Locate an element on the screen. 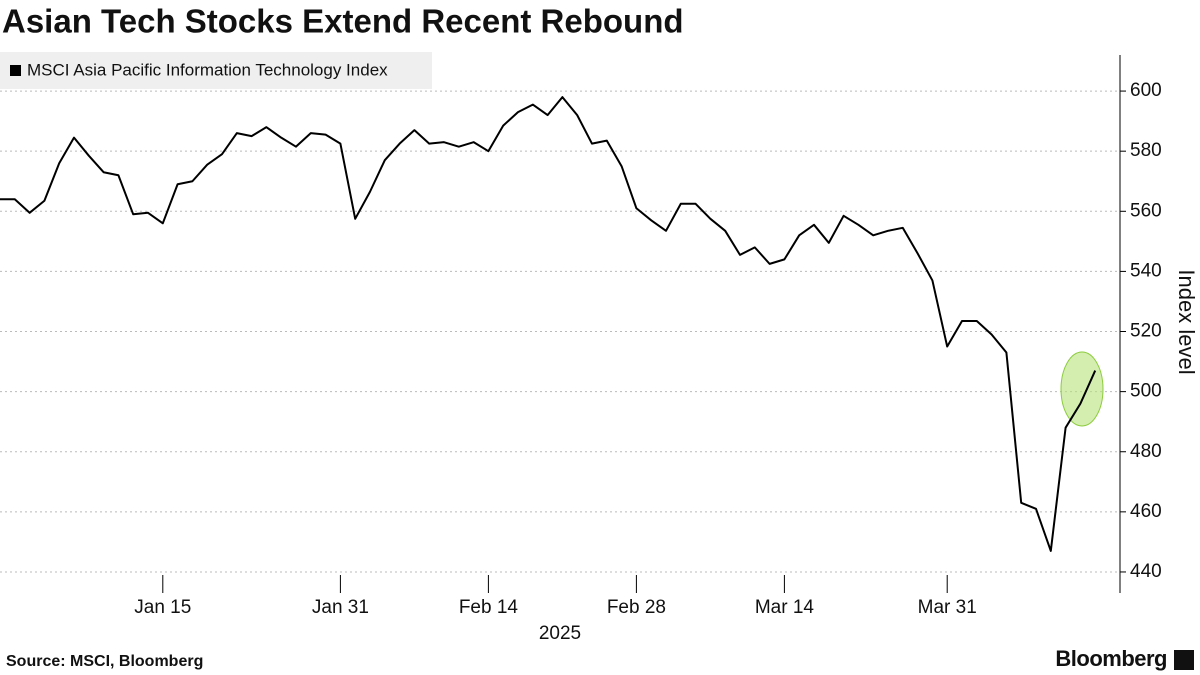 This screenshot has width=1200, height=675. brand-icon is located at coordinates (1184, 660).